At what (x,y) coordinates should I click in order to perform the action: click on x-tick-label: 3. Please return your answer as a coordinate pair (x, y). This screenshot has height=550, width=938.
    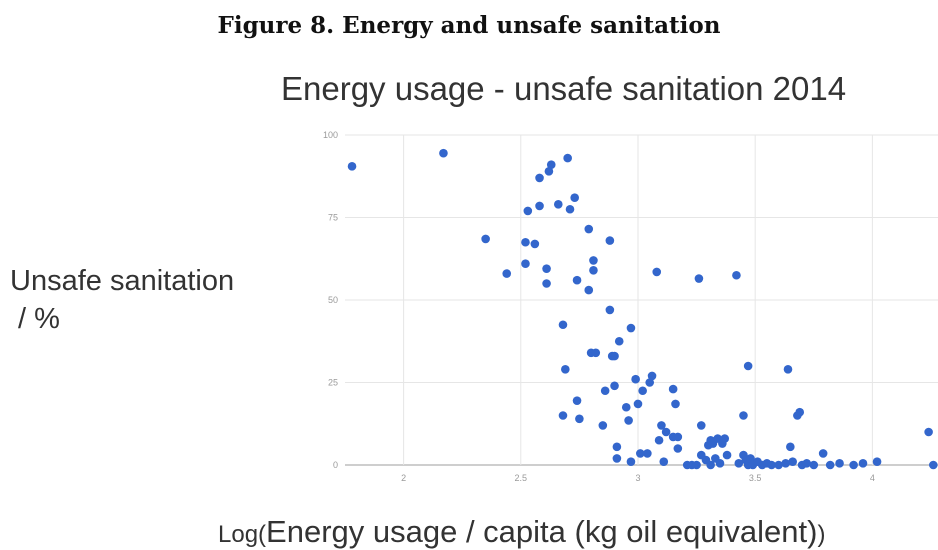
    Looking at the image, I should click on (637, 478).